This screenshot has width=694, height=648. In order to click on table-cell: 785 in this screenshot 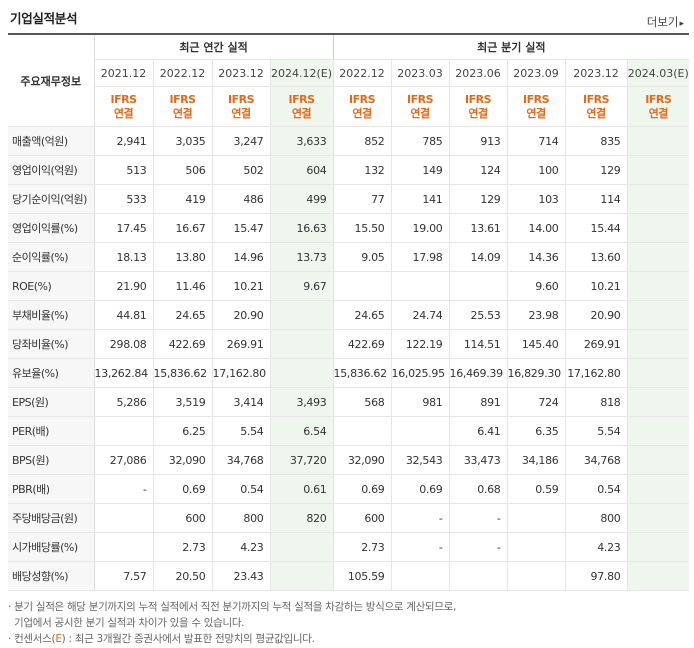, I will do `click(420, 141)`.